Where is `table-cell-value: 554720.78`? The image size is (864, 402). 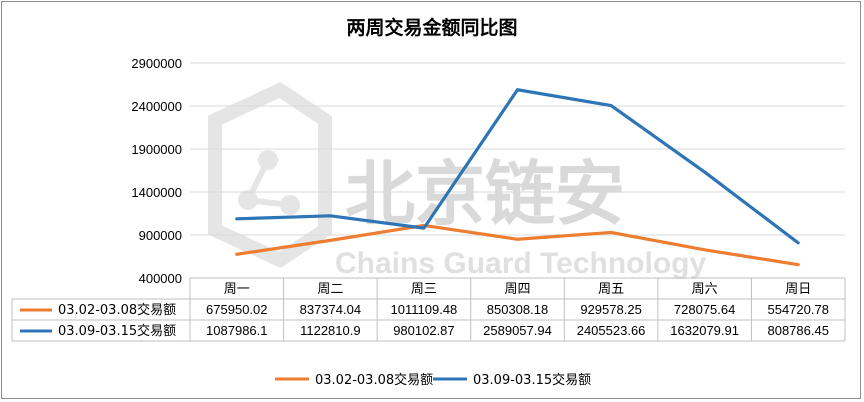 table-cell-value: 554720.78 is located at coordinates (797, 309).